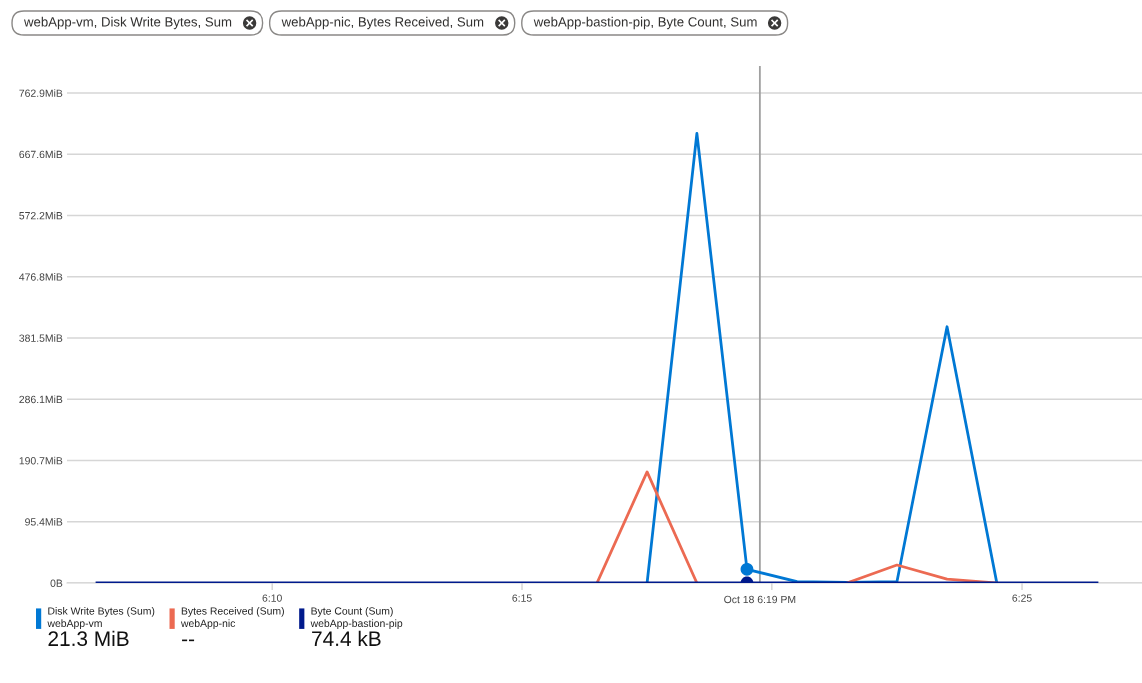  Describe the element at coordinates (127, 23) in the screenshot. I see `text: webApp-vm, Disk Write Bytes, Sum` at that location.